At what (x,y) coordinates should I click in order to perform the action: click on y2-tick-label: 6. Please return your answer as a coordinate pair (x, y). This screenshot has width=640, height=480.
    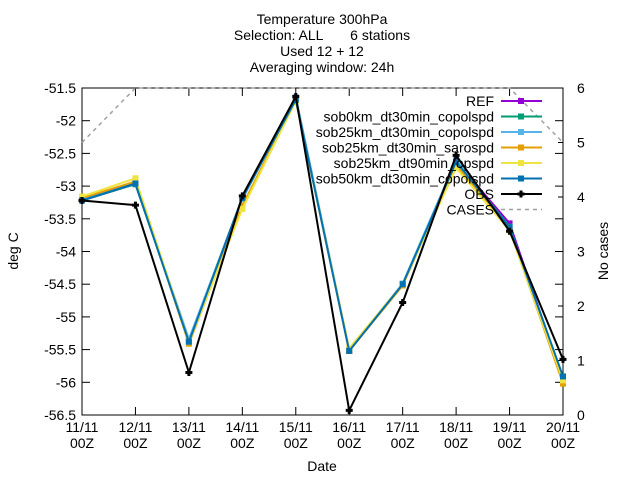
    Looking at the image, I should click on (581, 88).